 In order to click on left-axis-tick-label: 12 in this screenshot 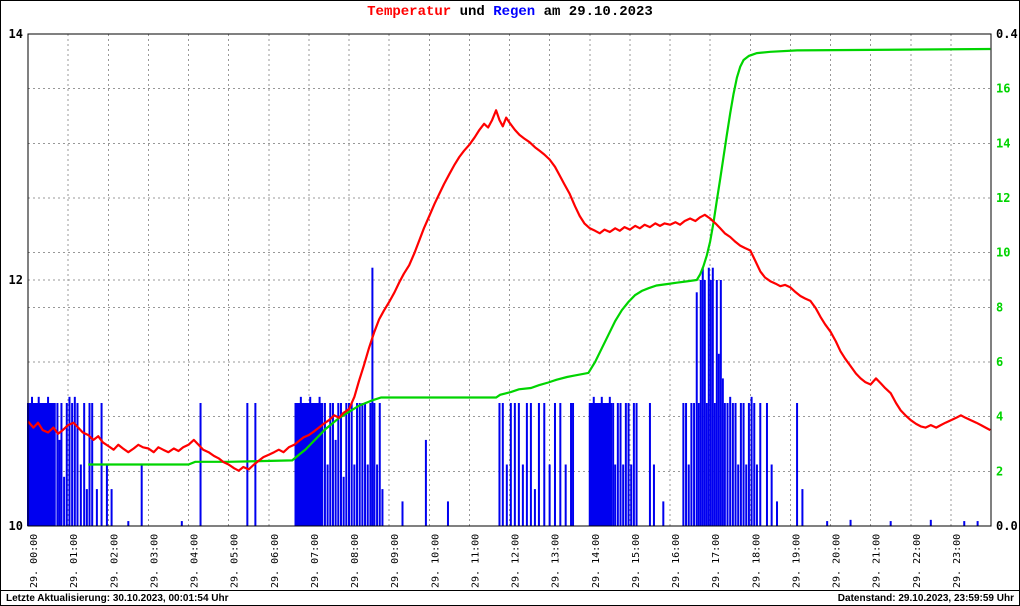, I will do `click(16, 280)`.